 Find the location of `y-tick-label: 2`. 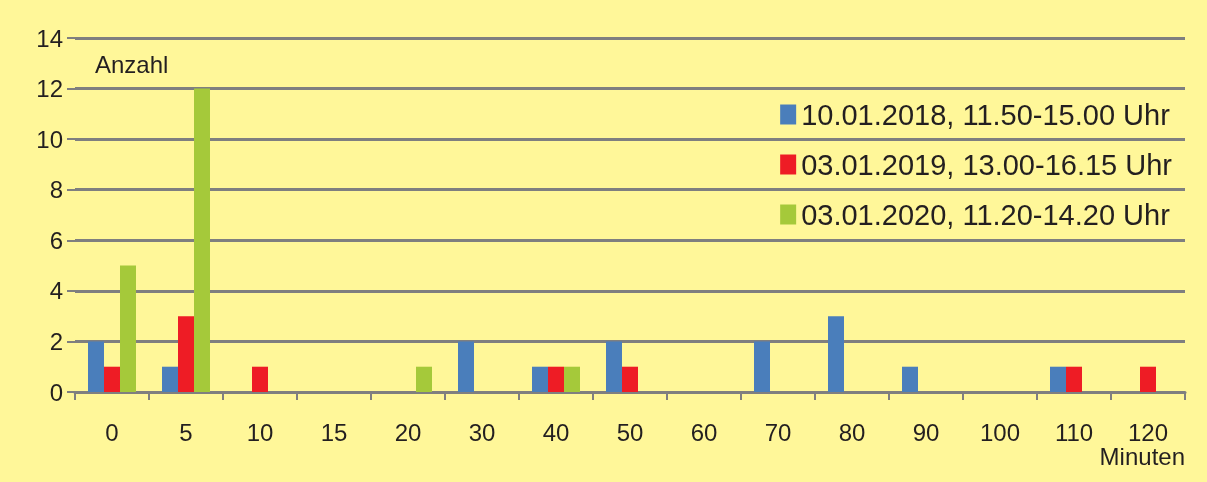

y-tick-label: 2 is located at coordinates (56, 341).